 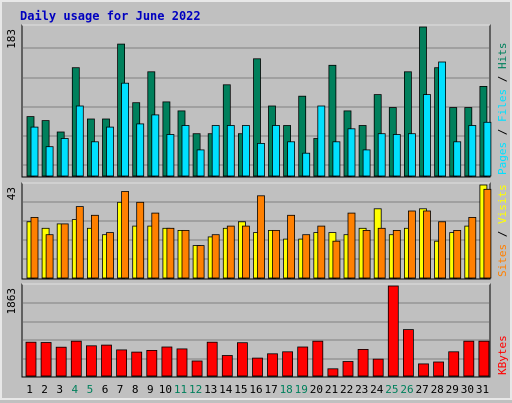 I want to click on x-tick-label: 11, so click(x=180, y=389).